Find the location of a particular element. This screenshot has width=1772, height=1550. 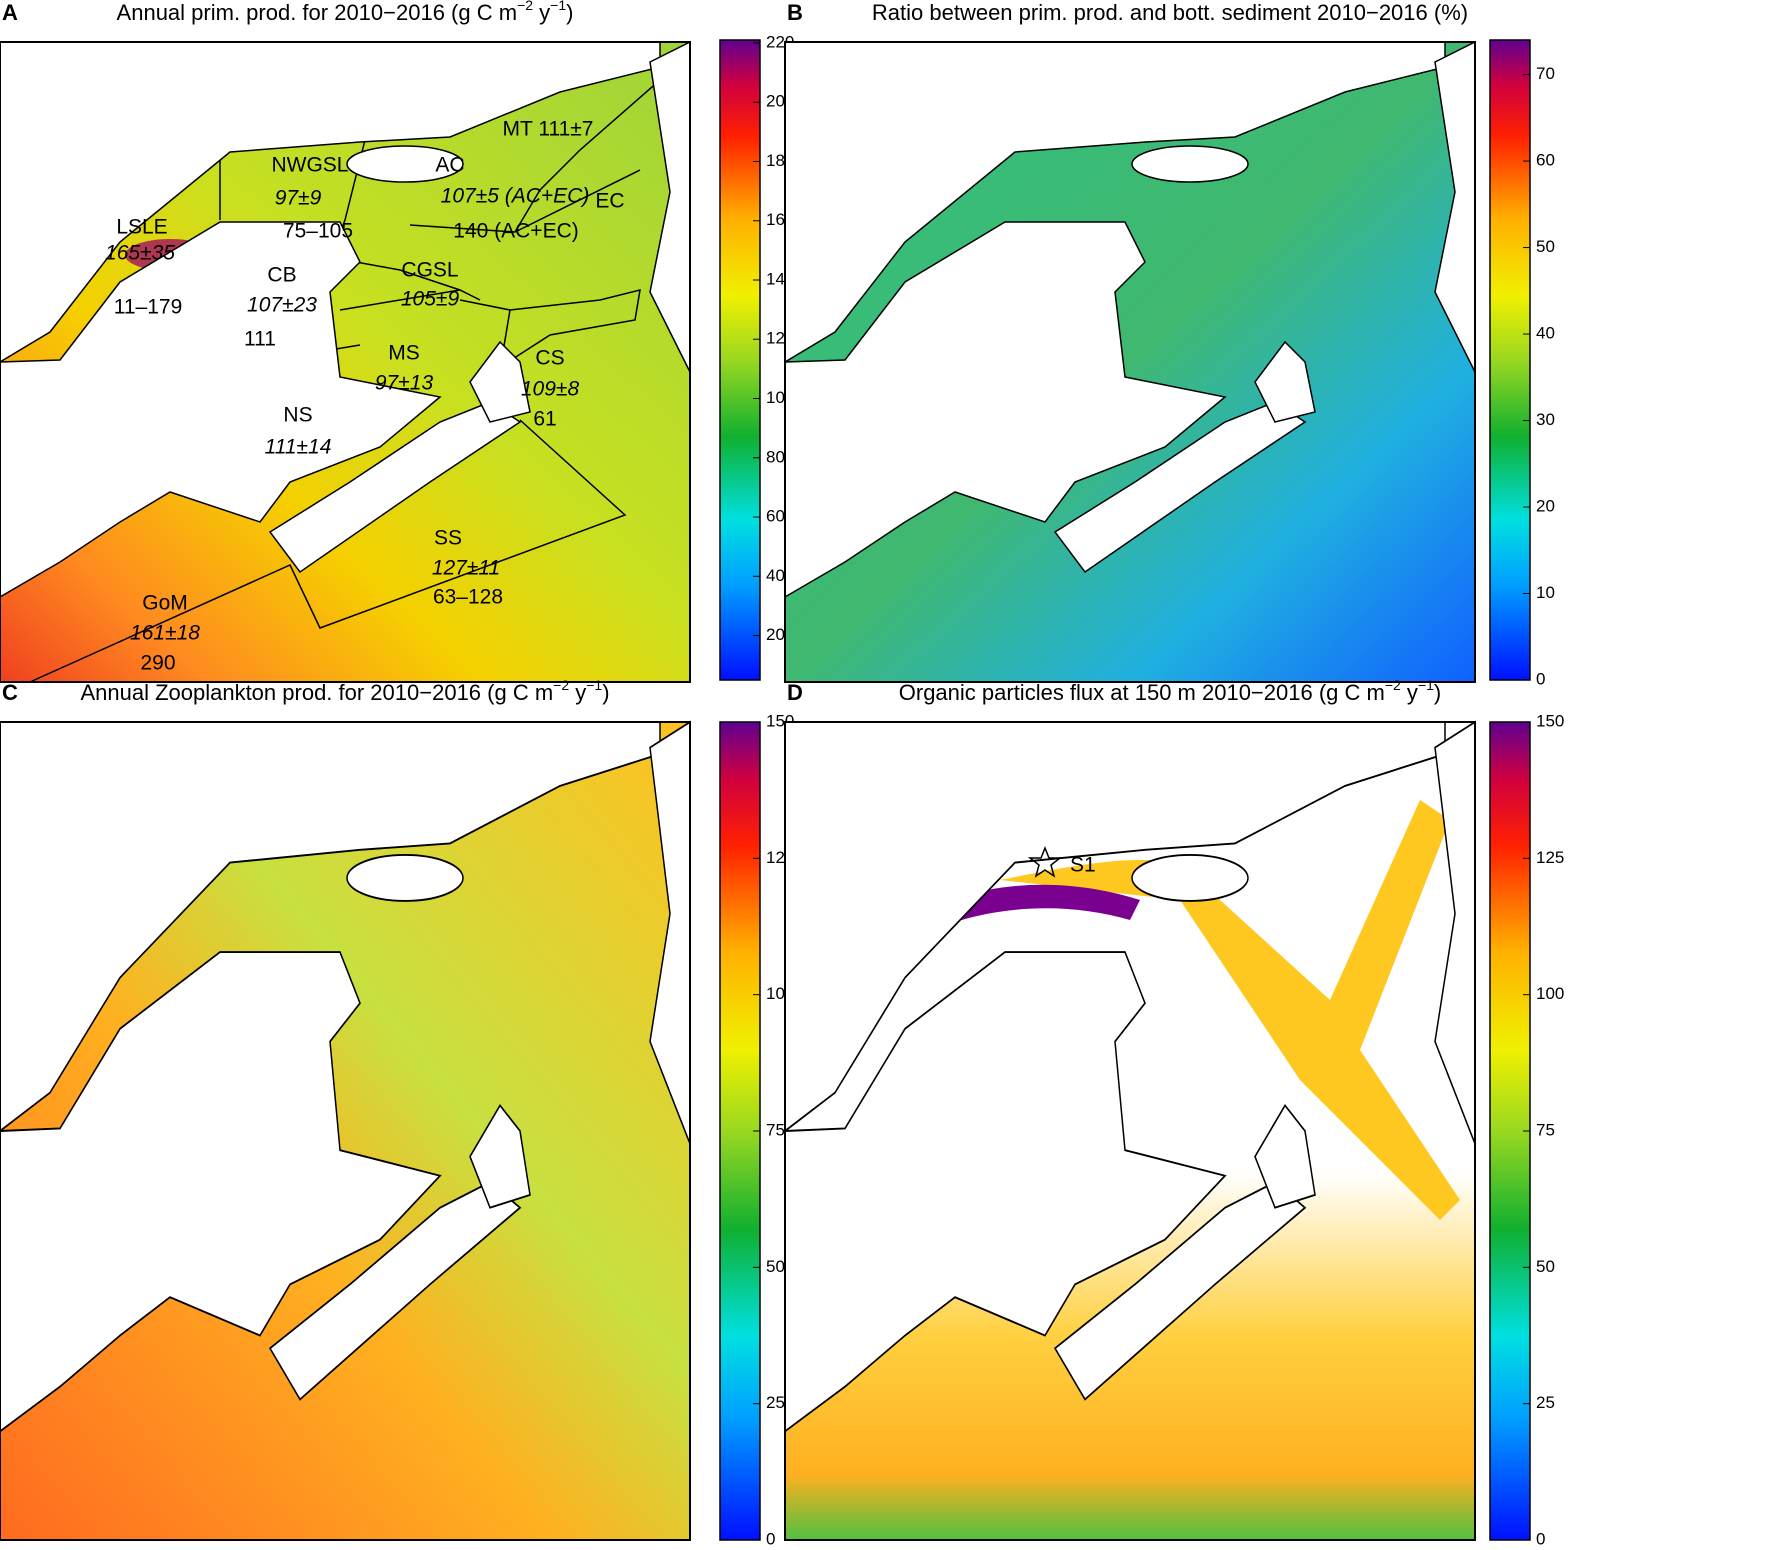

region-label: 111±14 is located at coordinates (298, 447).